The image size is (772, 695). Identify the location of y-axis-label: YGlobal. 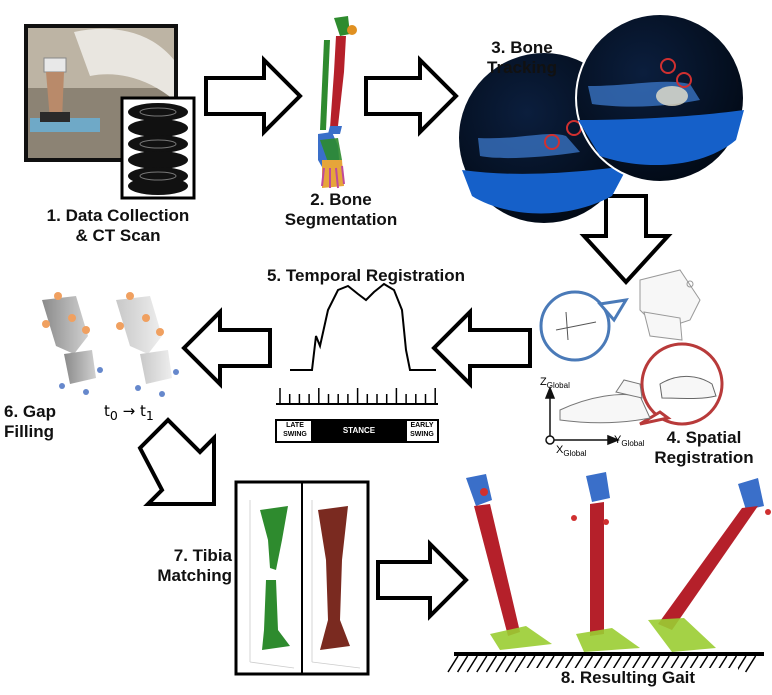
(629, 441).